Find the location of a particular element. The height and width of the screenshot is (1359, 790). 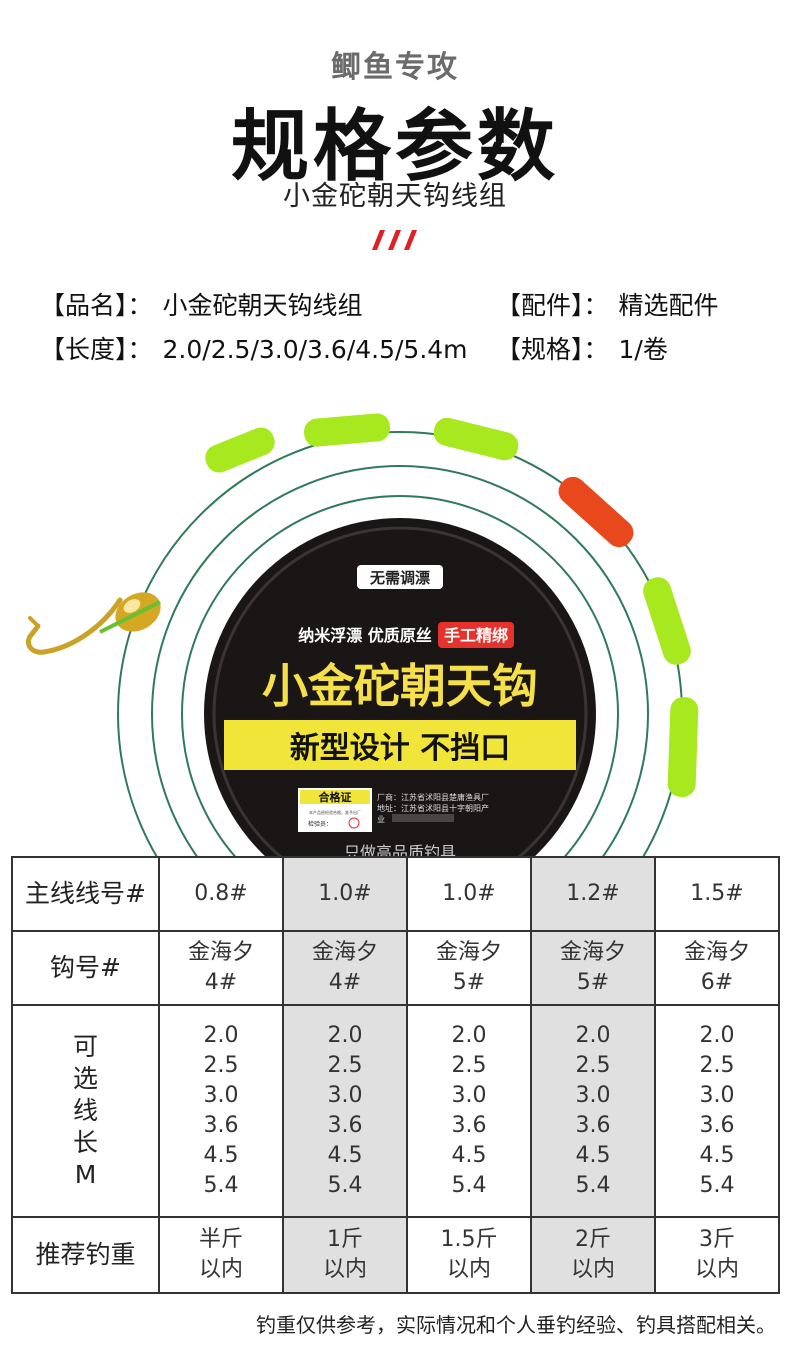

badge-box is located at coordinates (400, 577).